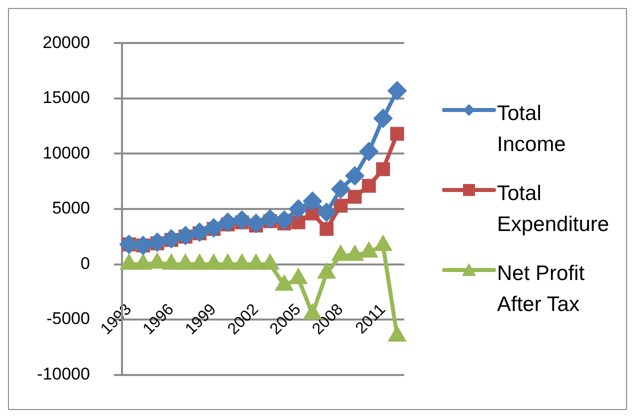  I want to click on y-tick-label: -5000, so click(68, 318).